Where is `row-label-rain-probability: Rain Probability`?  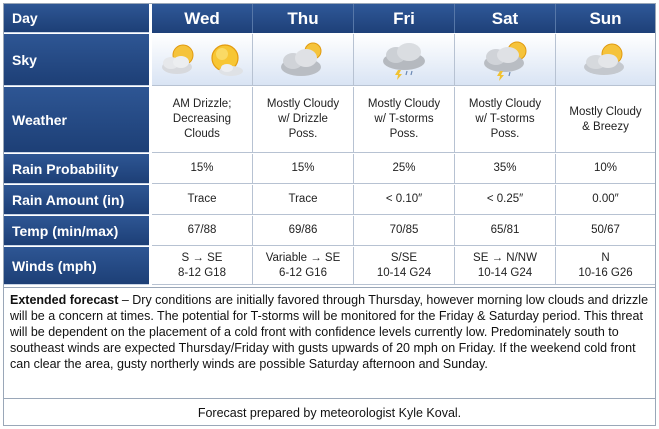
row-label-rain-probability: Rain Probability is located at coordinates (76, 169).